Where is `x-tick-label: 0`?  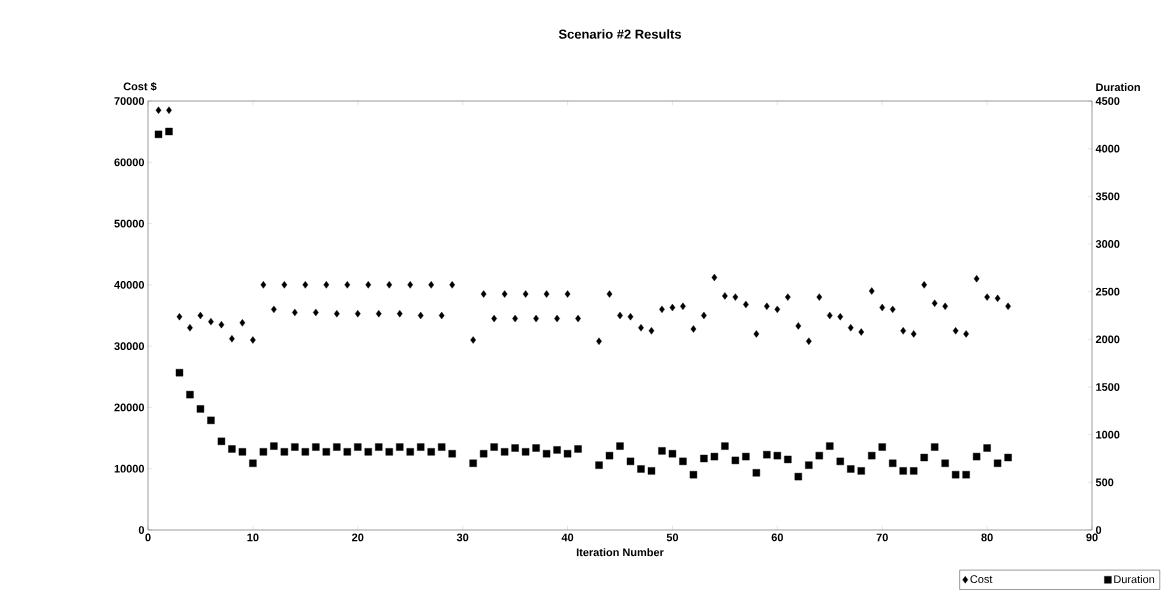
x-tick-label: 0 is located at coordinates (148, 537).